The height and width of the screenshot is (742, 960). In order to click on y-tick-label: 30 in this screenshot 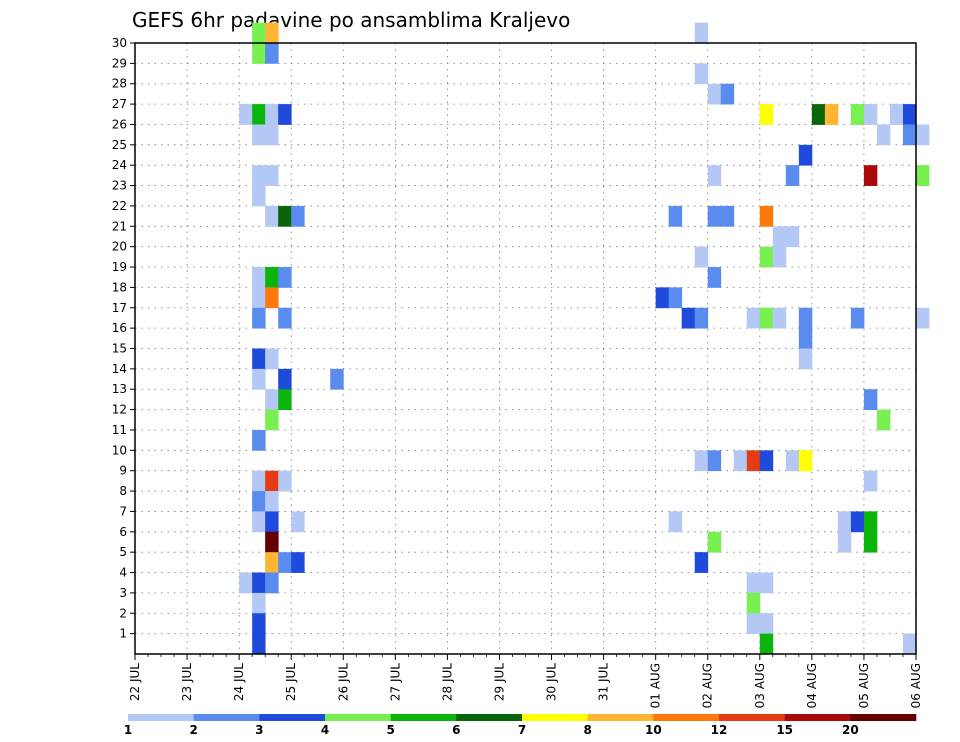, I will do `click(119, 43)`.